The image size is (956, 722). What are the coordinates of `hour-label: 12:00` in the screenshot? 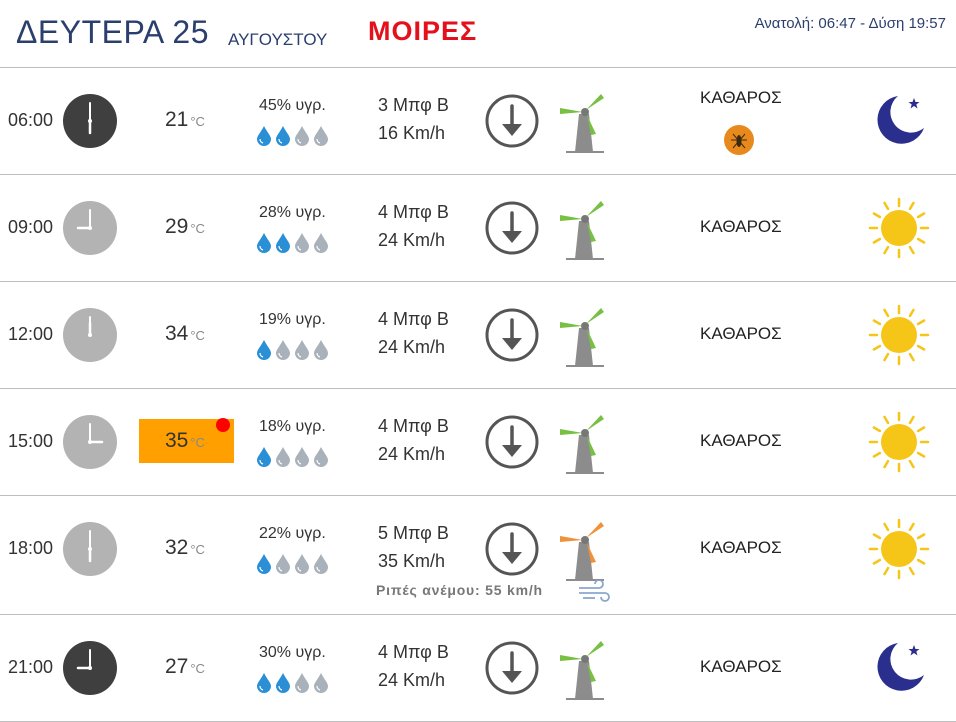 It's located at (31, 334).